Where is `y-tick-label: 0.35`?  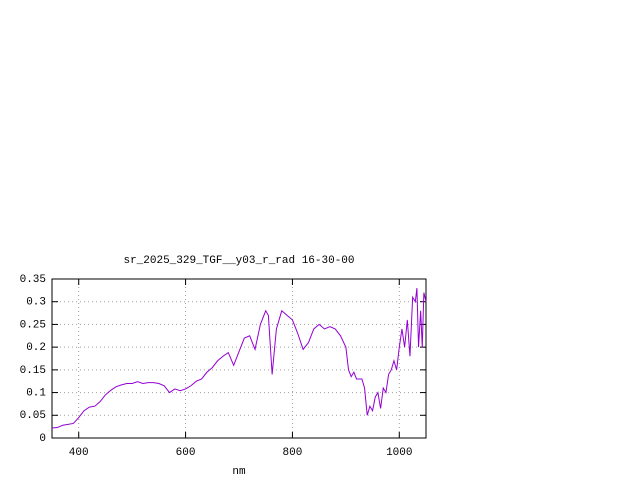 y-tick-label: 0.35 is located at coordinates (33, 280).